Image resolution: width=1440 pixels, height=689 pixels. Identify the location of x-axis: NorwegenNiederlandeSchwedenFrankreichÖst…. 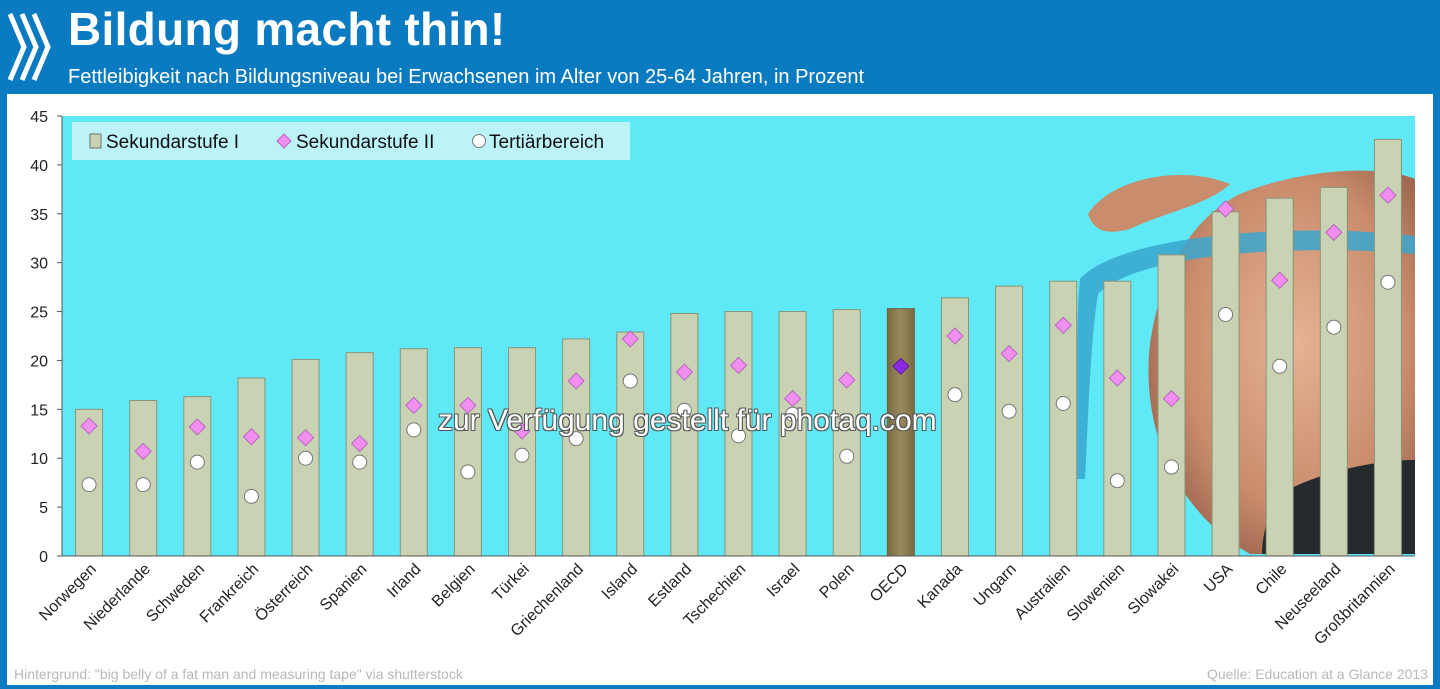
(725, 601).